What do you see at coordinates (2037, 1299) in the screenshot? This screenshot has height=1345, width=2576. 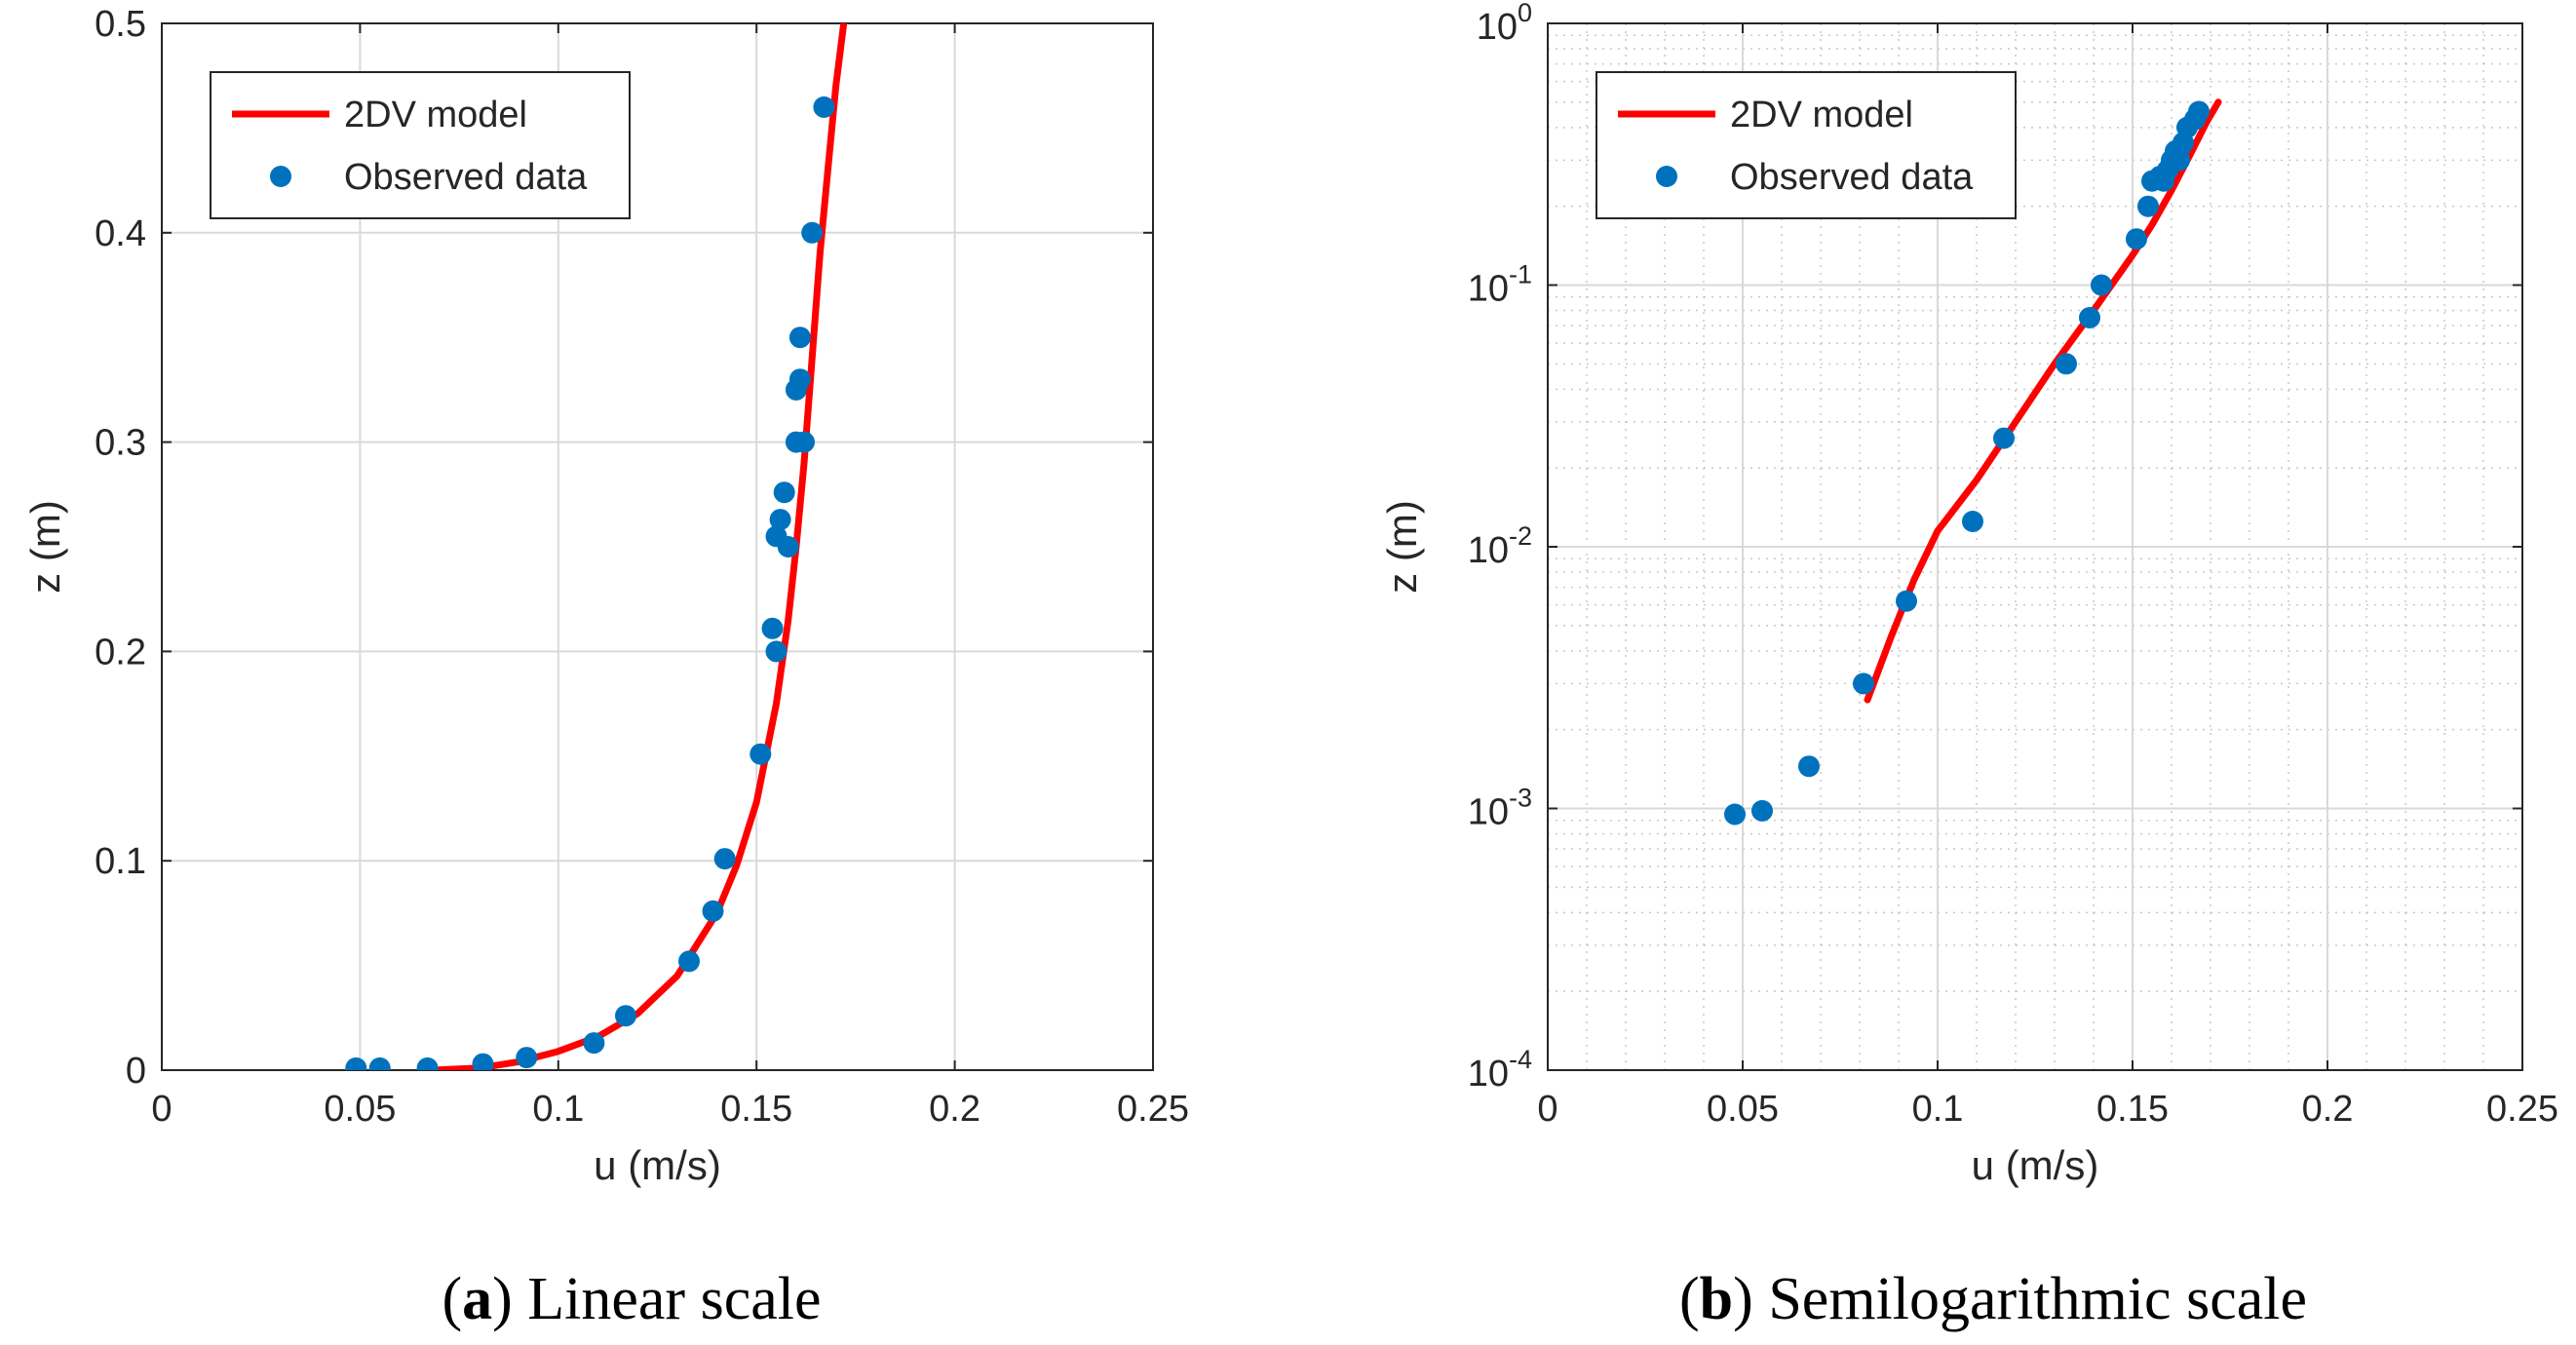 I see `caption-b-text: Semilogarithmic scale` at bounding box center [2037, 1299].